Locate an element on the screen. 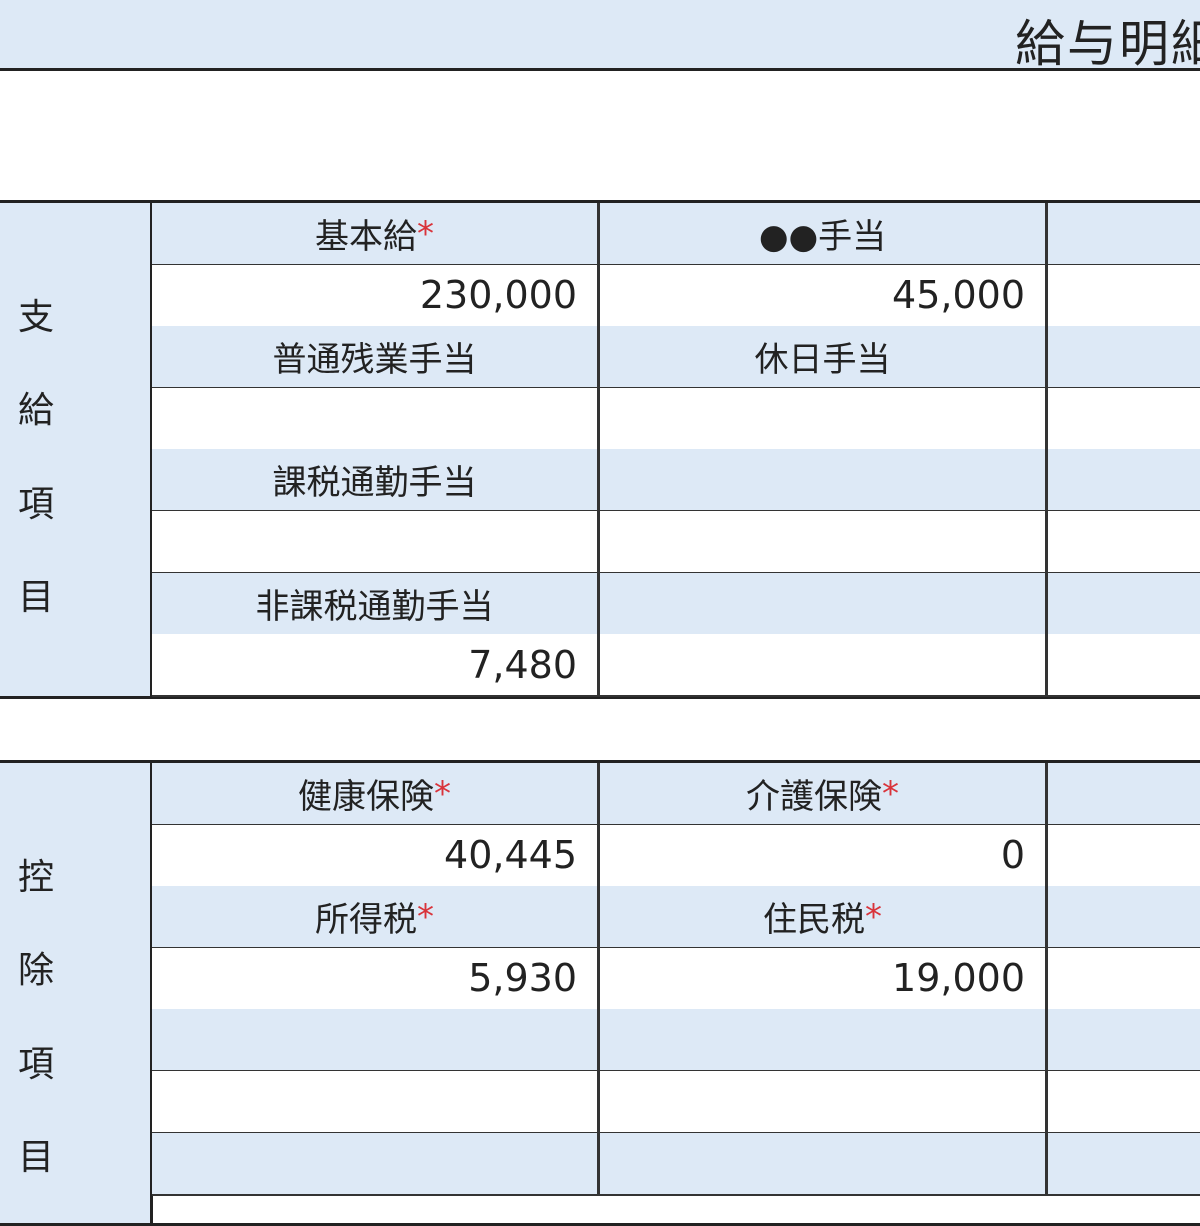 The height and width of the screenshot is (1226, 1200). item-label: 住民税 is located at coordinates (814, 920).